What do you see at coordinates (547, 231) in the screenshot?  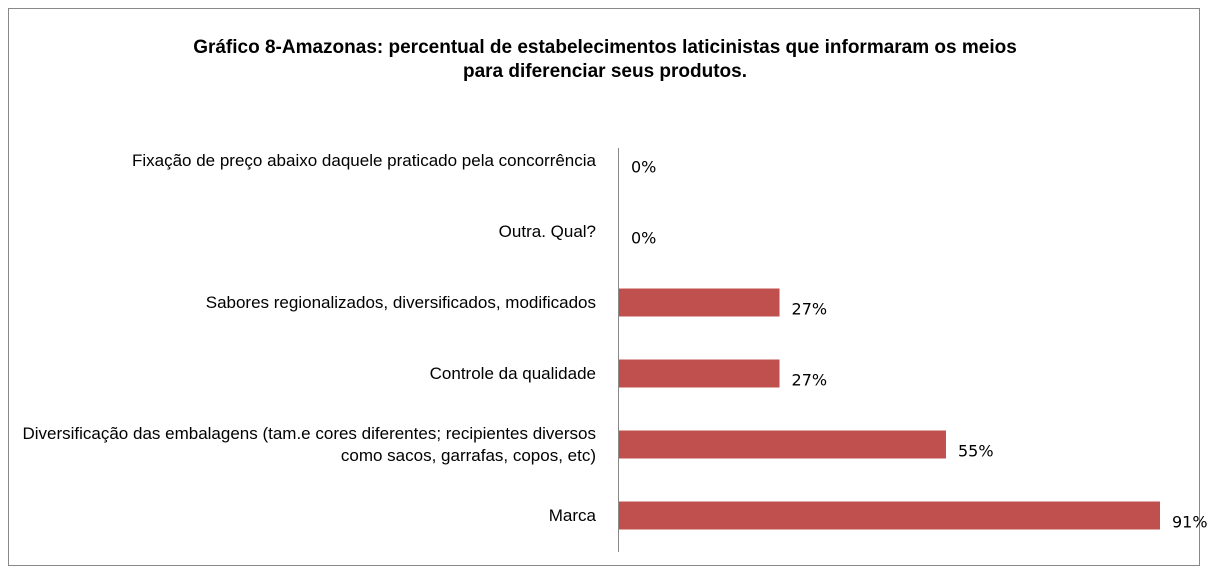 I see `category-label: Outra. Qual?` at bounding box center [547, 231].